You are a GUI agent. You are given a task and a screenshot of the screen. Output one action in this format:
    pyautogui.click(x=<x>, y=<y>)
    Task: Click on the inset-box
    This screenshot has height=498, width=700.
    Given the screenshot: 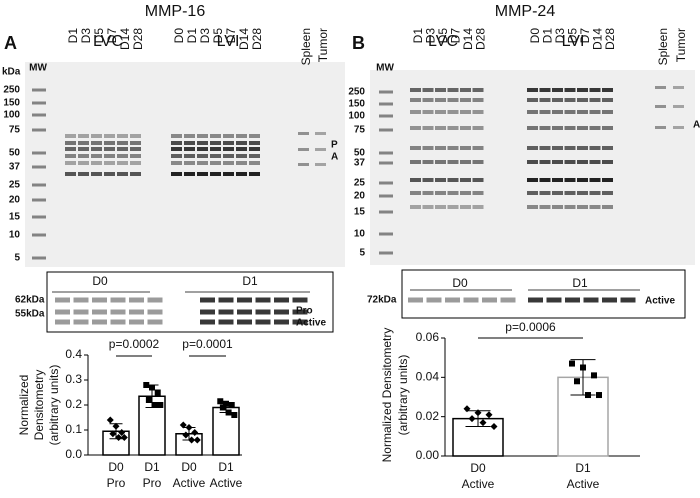 What is the action you would take?
    pyautogui.click(x=543, y=294)
    